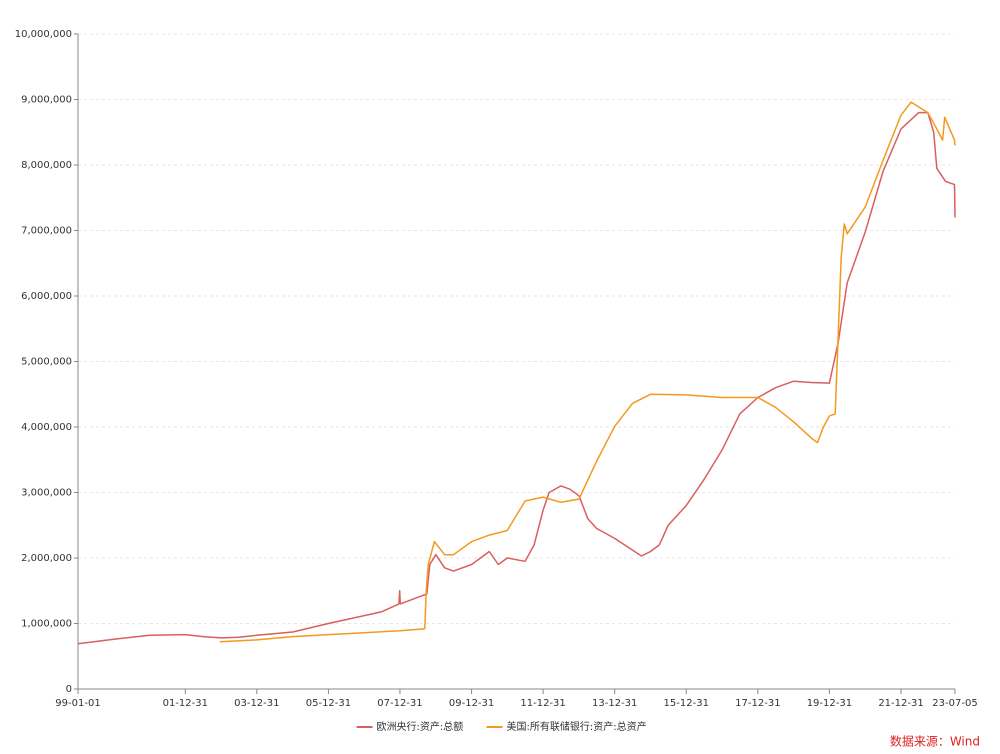  What do you see at coordinates (185, 703) in the screenshot?
I see `x-tick-label: 01-12-31` at bounding box center [185, 703].